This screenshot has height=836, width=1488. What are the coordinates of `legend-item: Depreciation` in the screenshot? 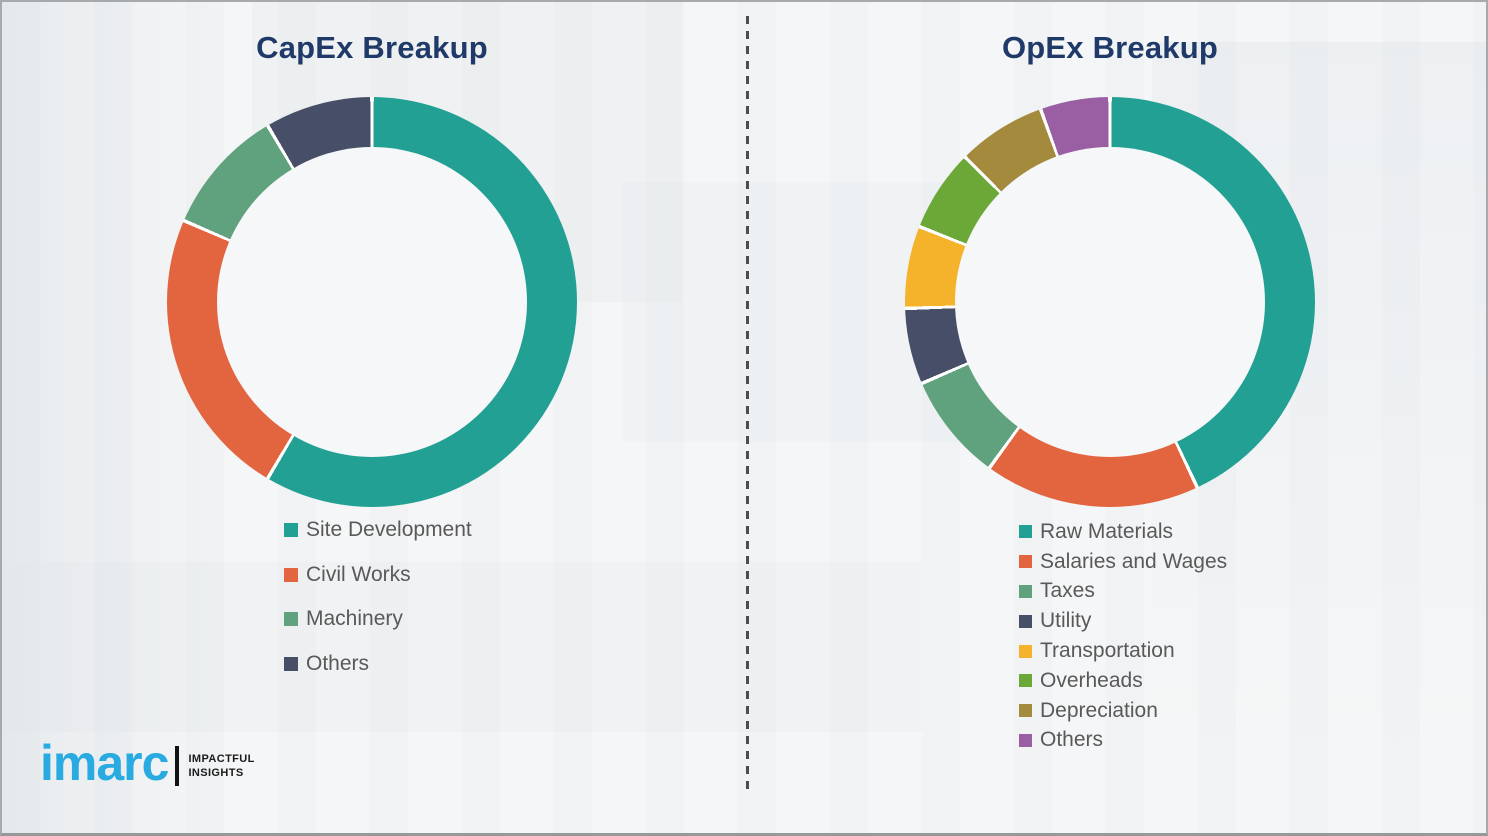 It's located at (1123, 711).